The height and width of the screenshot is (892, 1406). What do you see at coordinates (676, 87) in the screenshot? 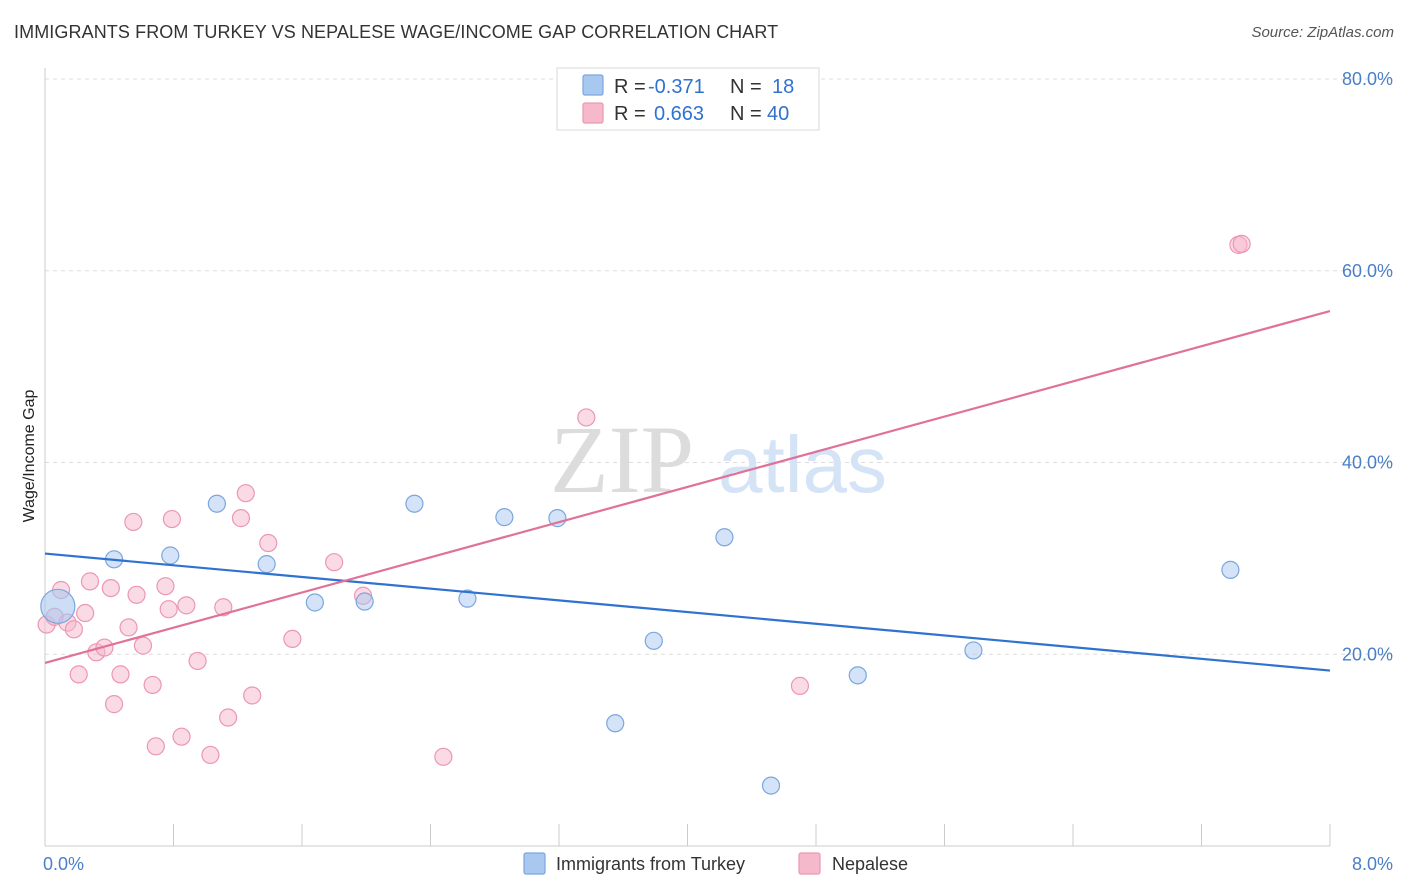
I see `turkey-r-value: -0.371` at bounding box center [676, 87].